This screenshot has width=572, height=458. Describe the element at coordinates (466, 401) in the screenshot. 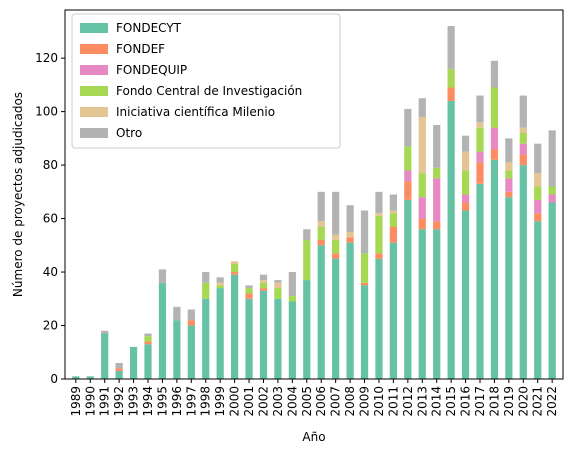

I see `x-tick-label: 2016` at that location.